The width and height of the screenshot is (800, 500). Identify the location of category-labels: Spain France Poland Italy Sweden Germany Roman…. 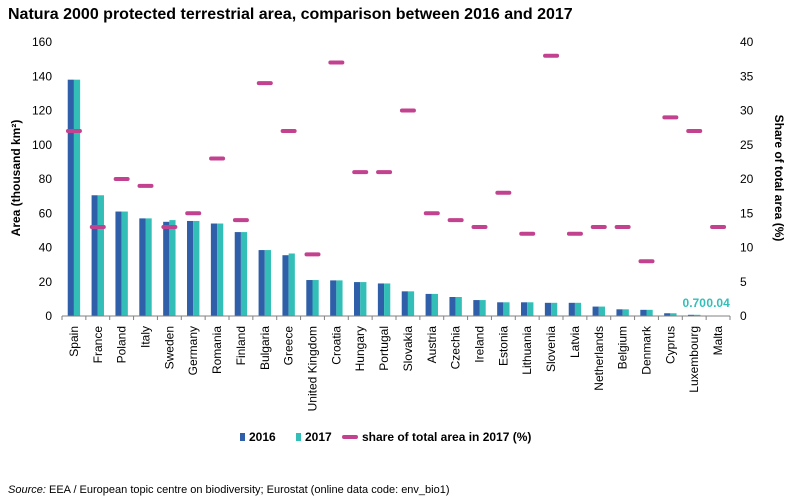
(396, 368).